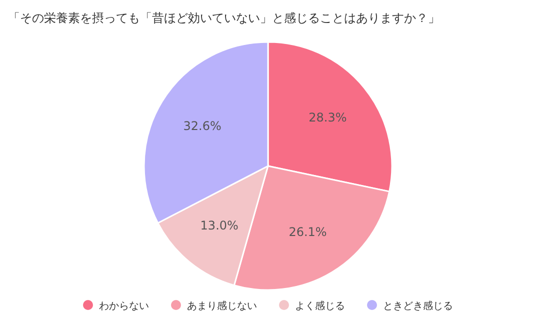 The image size is (536, 331). Describe the element at coordinates (224, 18) in the screenshot. I see `chart-title: 「その栄養素を摂っても「昔ほど効いていない」と感じることはありますか？」` at that location.